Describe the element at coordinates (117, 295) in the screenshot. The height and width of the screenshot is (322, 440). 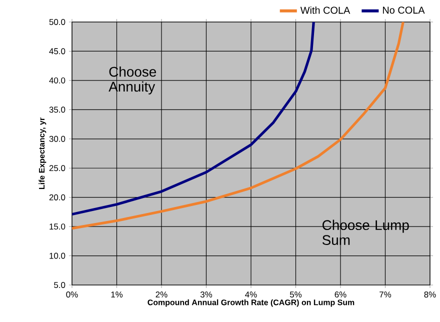
I see `x-tick-label: 1%` at that location.